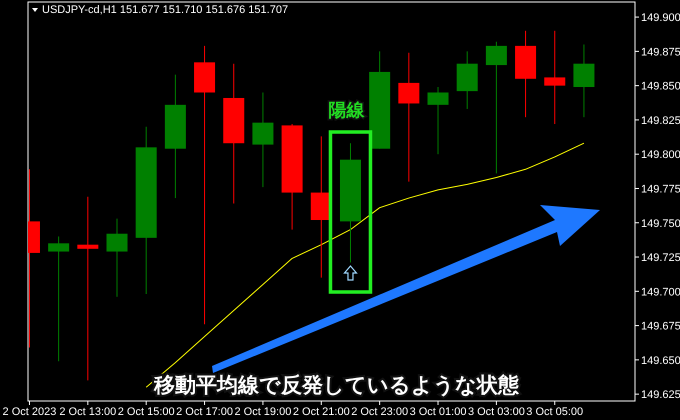 This screenshot has height=420, width=680. I want to click on x-tick-label: 2 Oct 13:00, so click(87, 412).